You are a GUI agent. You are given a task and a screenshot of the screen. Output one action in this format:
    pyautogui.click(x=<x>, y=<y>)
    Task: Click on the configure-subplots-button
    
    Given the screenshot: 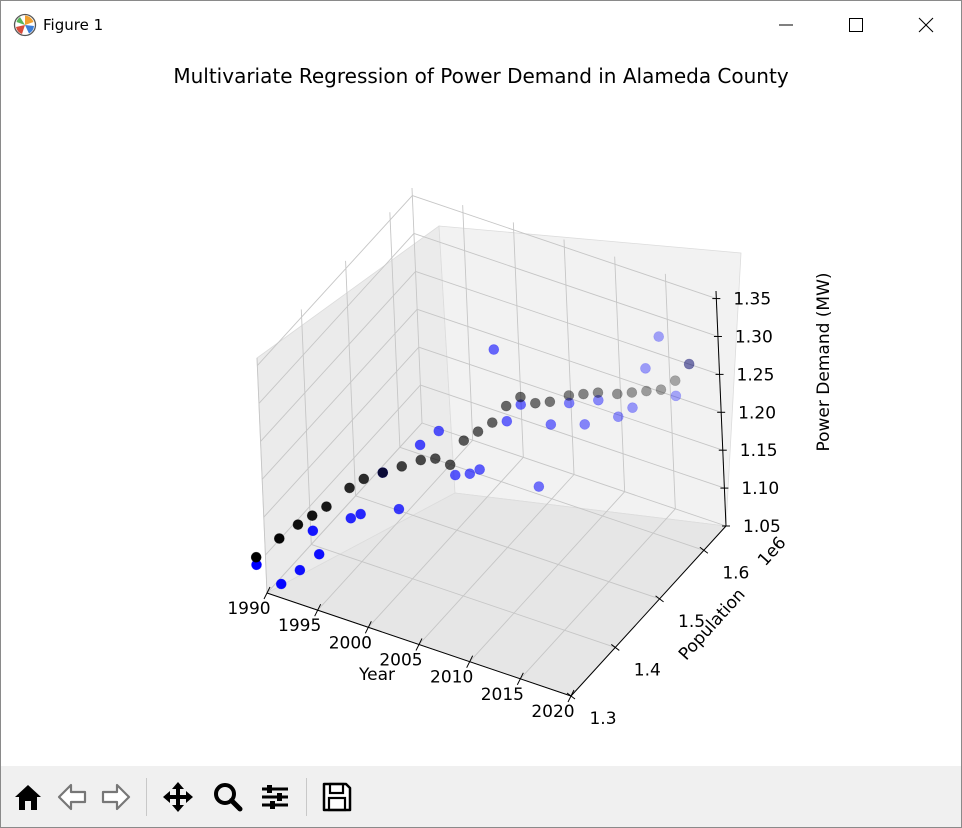 What is the action you would take?
    pyautogui.click(x=275, y=797)
    